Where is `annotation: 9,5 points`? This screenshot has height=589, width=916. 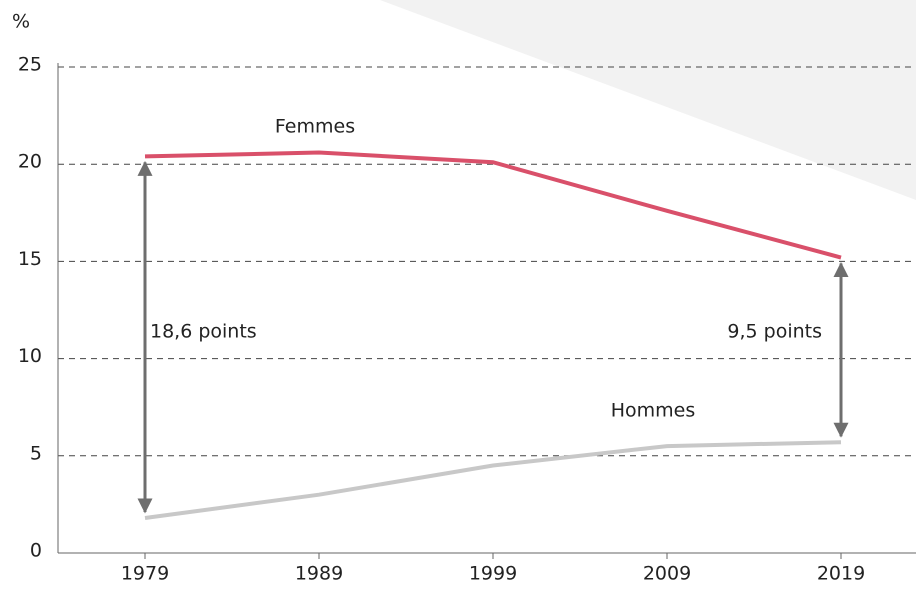 annotation: 9,5 points is located at coordinates (774, 332).